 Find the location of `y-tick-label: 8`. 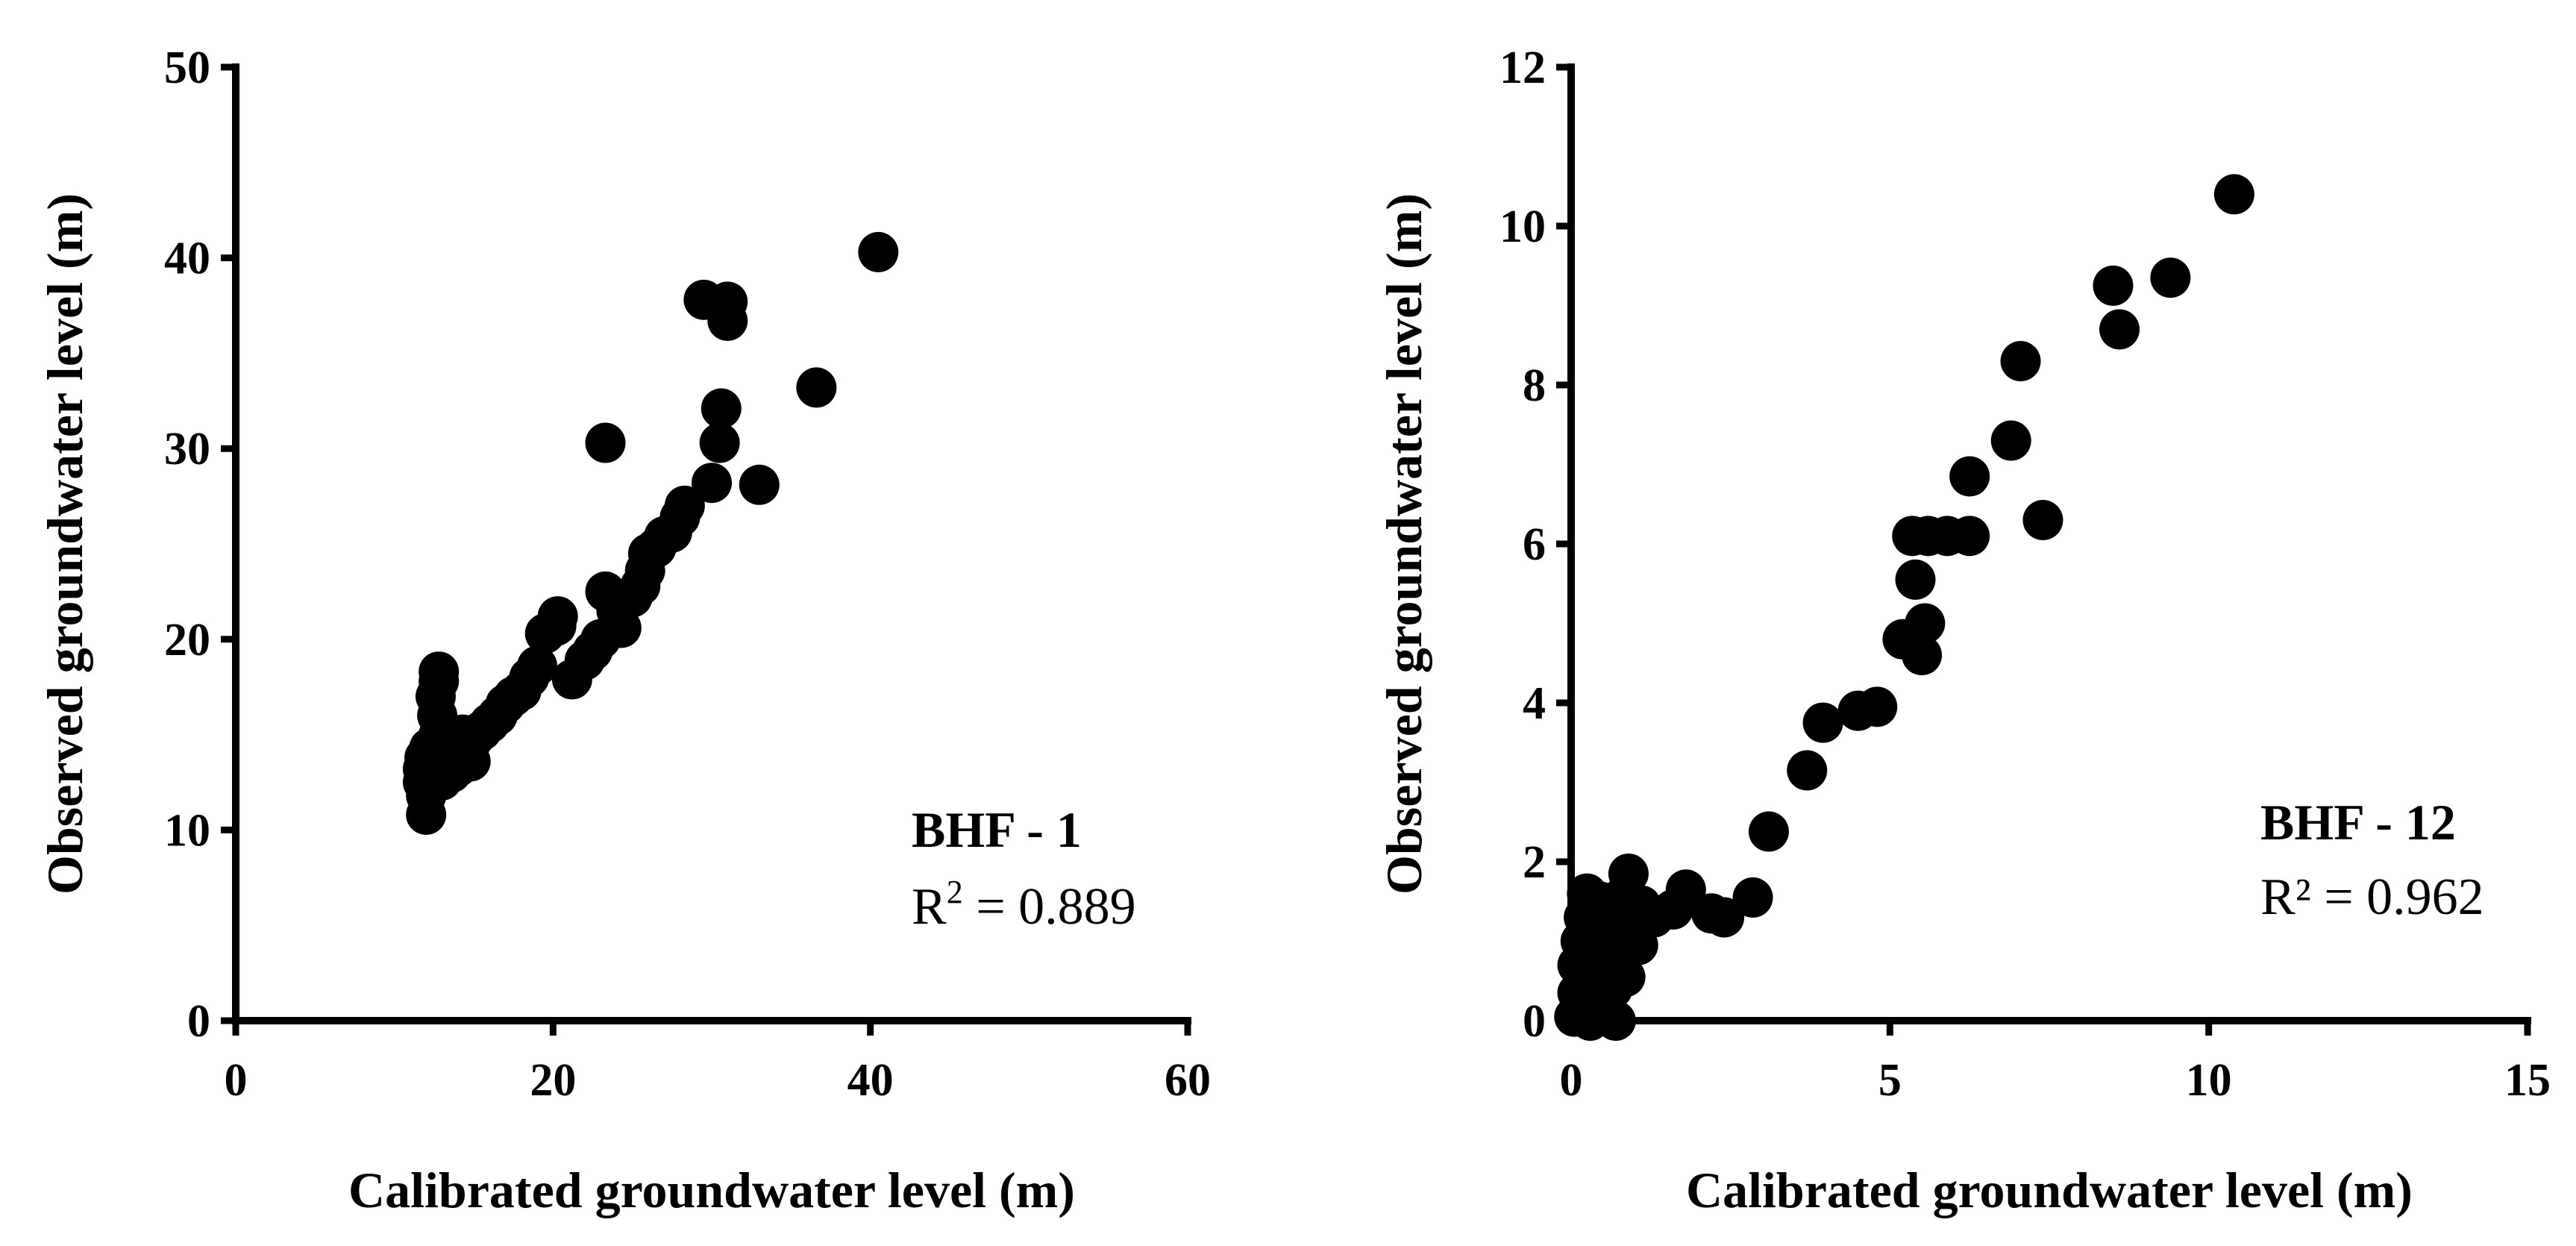

y-tick-label: 8 is located at coordinates (1534, 385).